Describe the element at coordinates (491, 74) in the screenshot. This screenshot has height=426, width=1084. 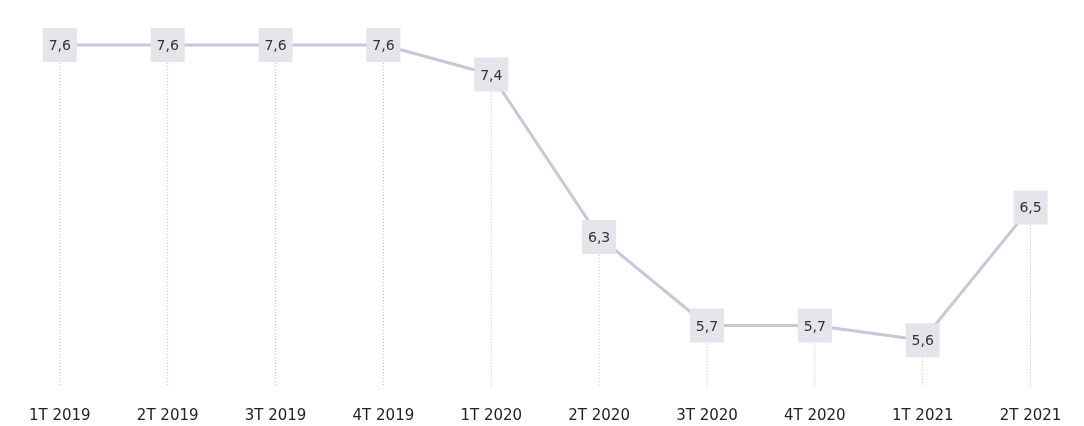
I see `data-label: 7,4` at that location.